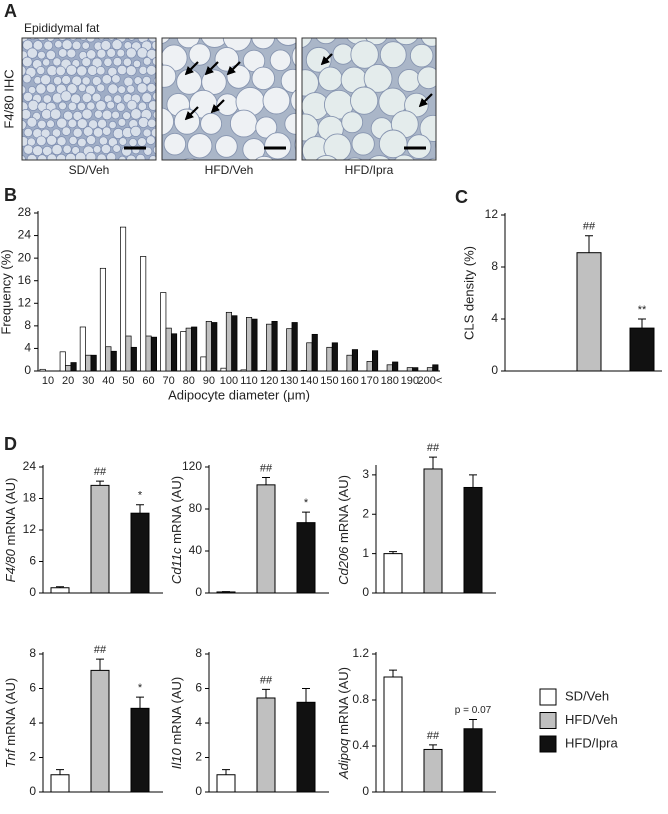 This screenshot has width=668, height=814. I want to click on y-label-gene: Cd11c, so click(176, 565).